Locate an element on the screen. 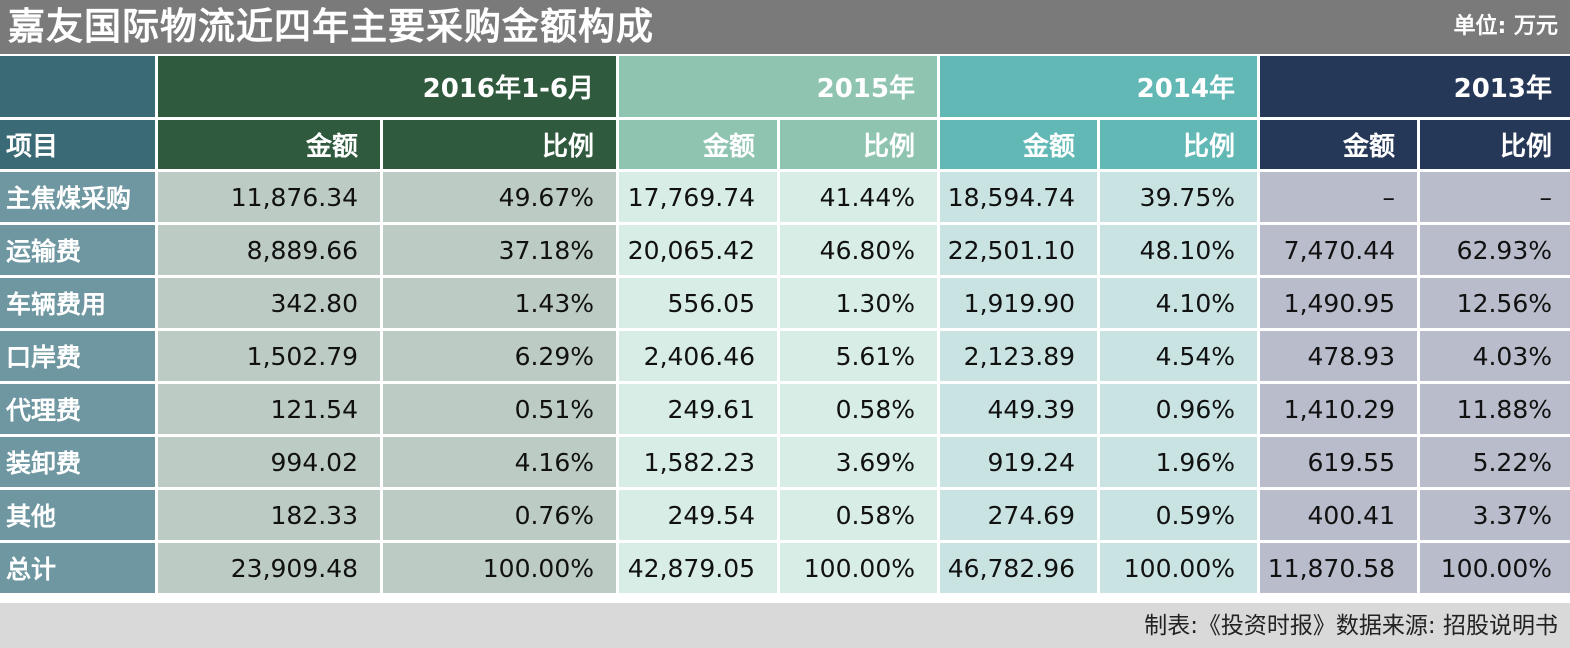 The height and width of the screenshot is (648, 1570). cell-ratio-2014: 0.59% is located at coordinates (1178, 515).